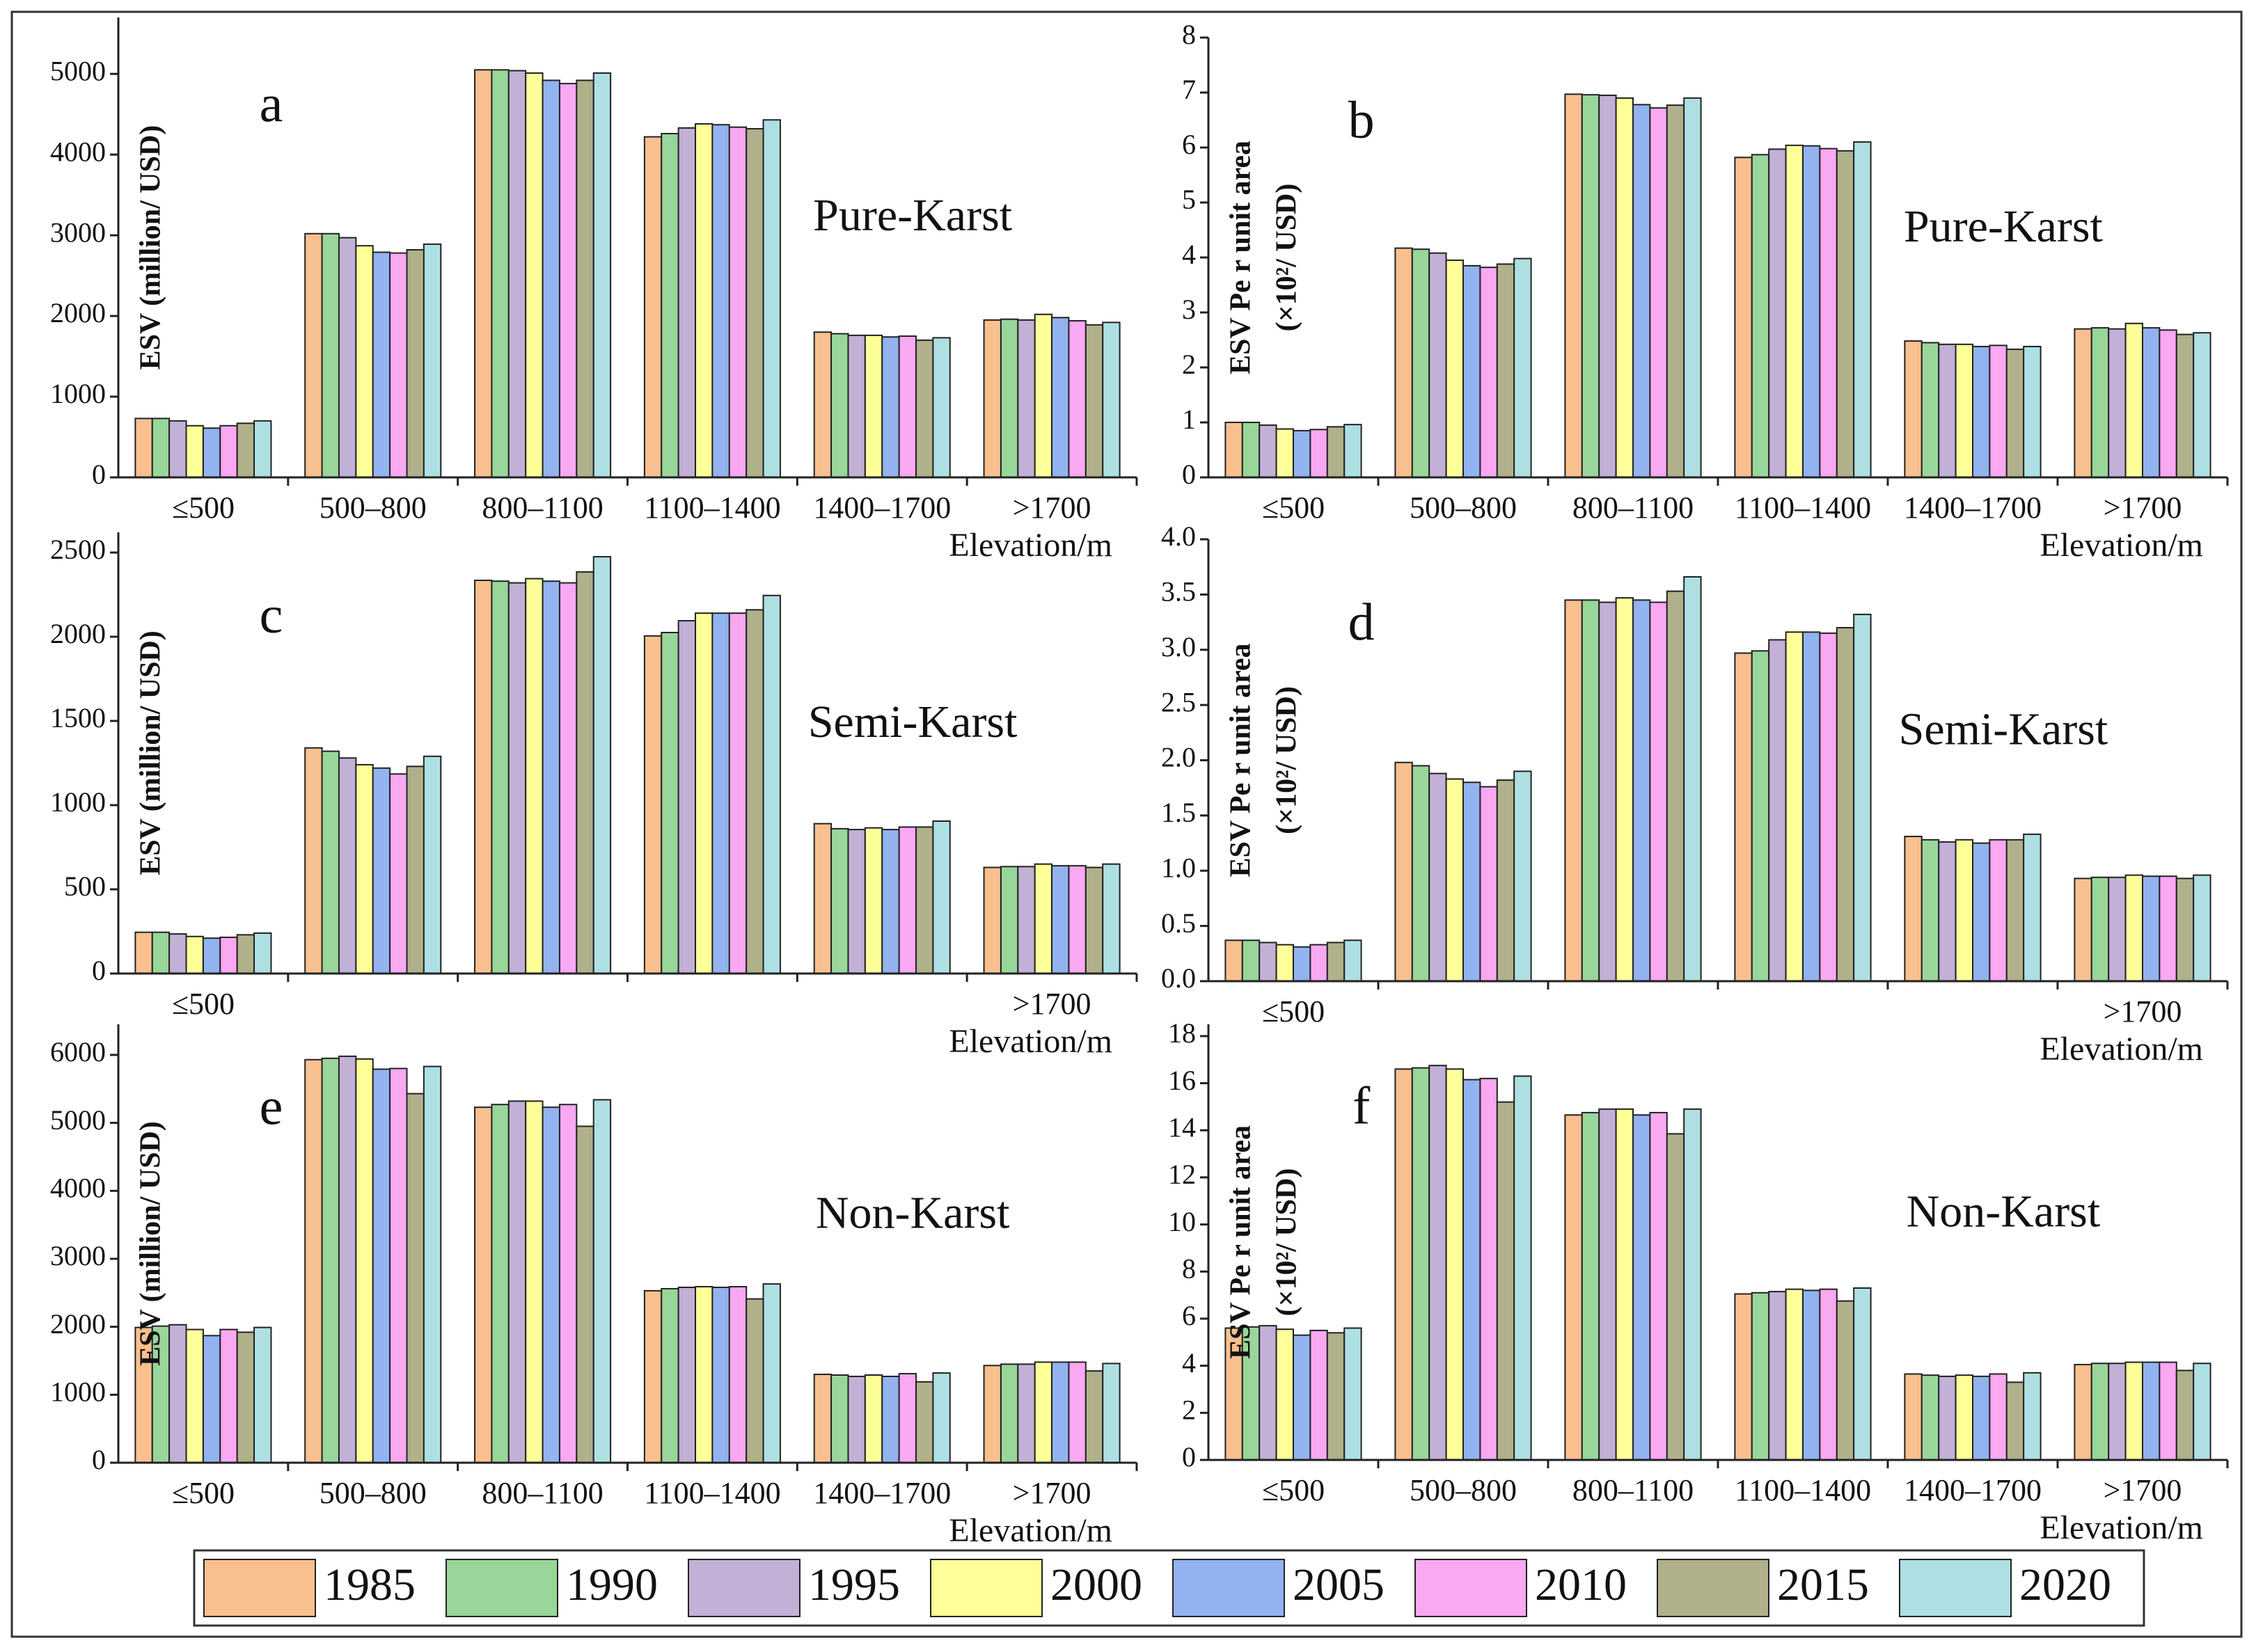 Image resolution: width=2256 pixels, height=1652 pixels. Describe the element at coordinates (1182, 1221) in the screenshot. I see `y-tick-label: 10` at that location.